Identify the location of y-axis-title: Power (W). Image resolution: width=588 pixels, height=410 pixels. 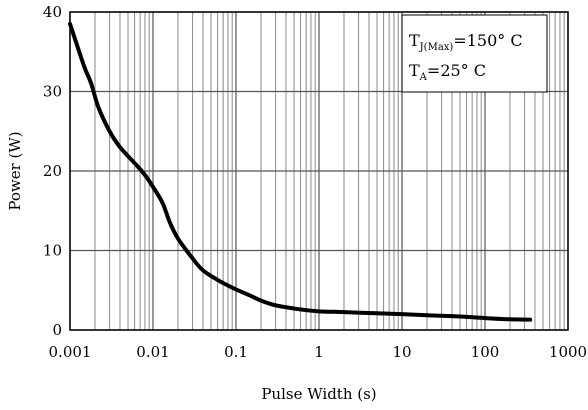
(15, 170).